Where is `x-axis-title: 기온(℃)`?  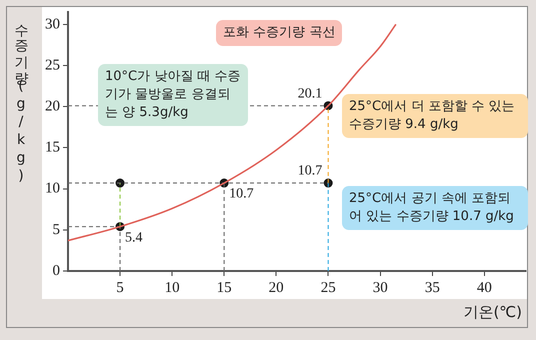 x-axis-title: 기온(℃) is located at coordinates (492, 312).